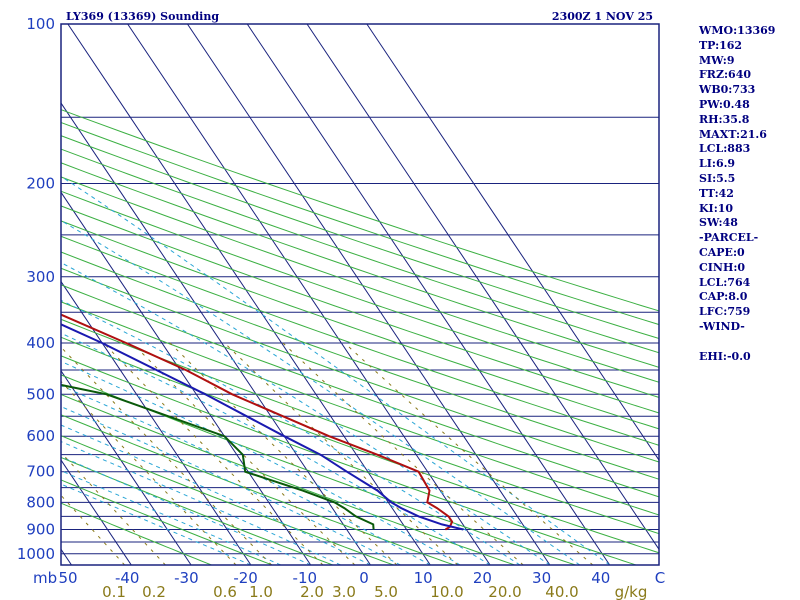 This screenshot has height=600, width=800. Describe the element at coordinates (36, 554) in the screenshot. I see `pressure-tick-label: 1000` at that location.